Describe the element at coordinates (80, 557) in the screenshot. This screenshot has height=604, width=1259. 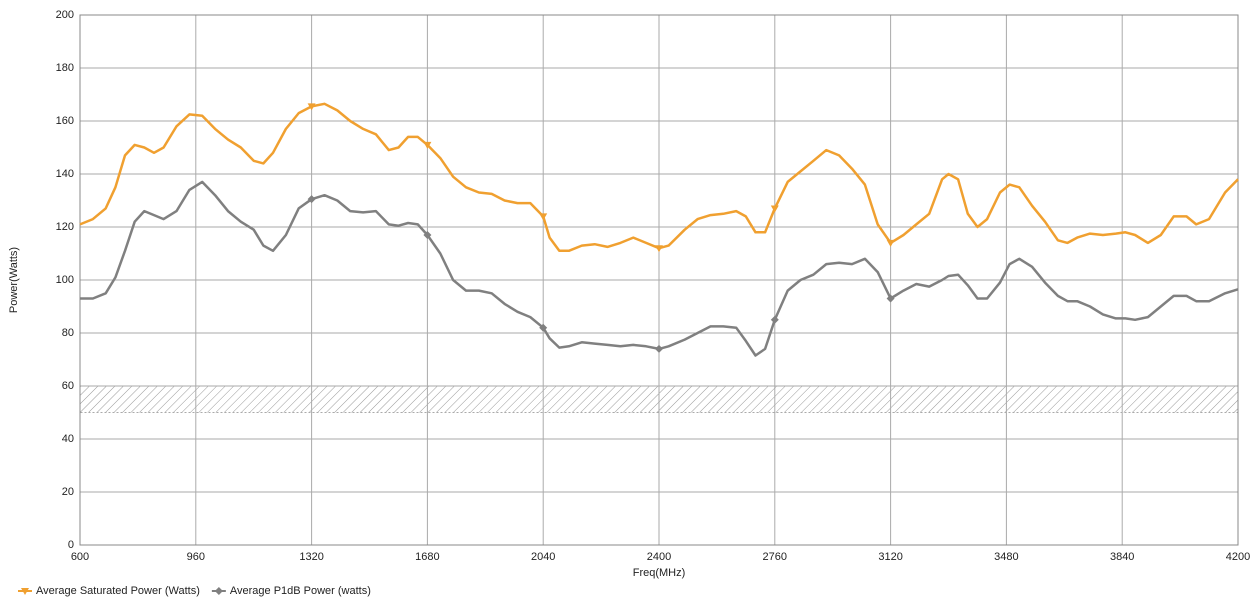
I see `x-tick-label: 600` at that location.